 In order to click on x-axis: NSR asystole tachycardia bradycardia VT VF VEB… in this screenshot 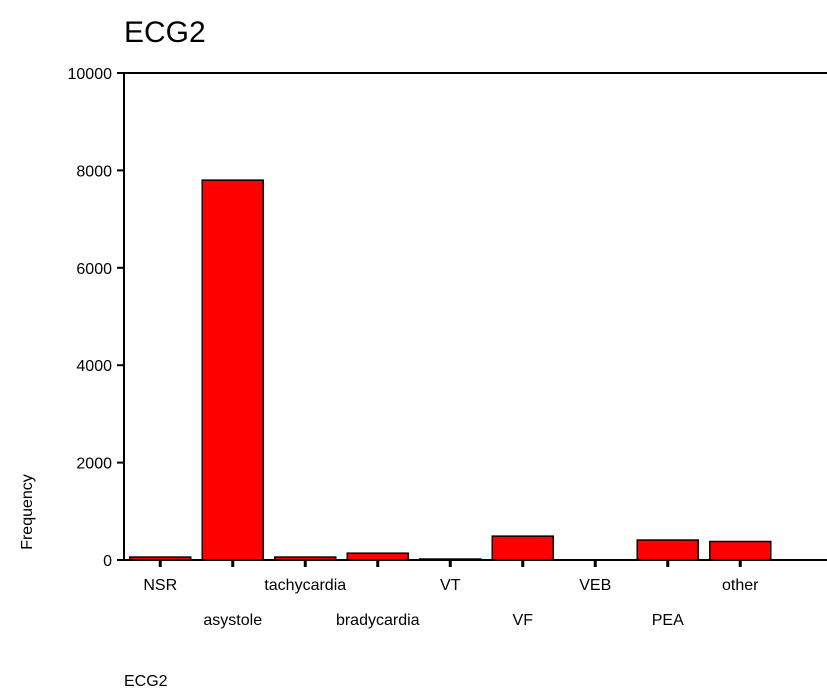, I will do `click(451, 594)`.